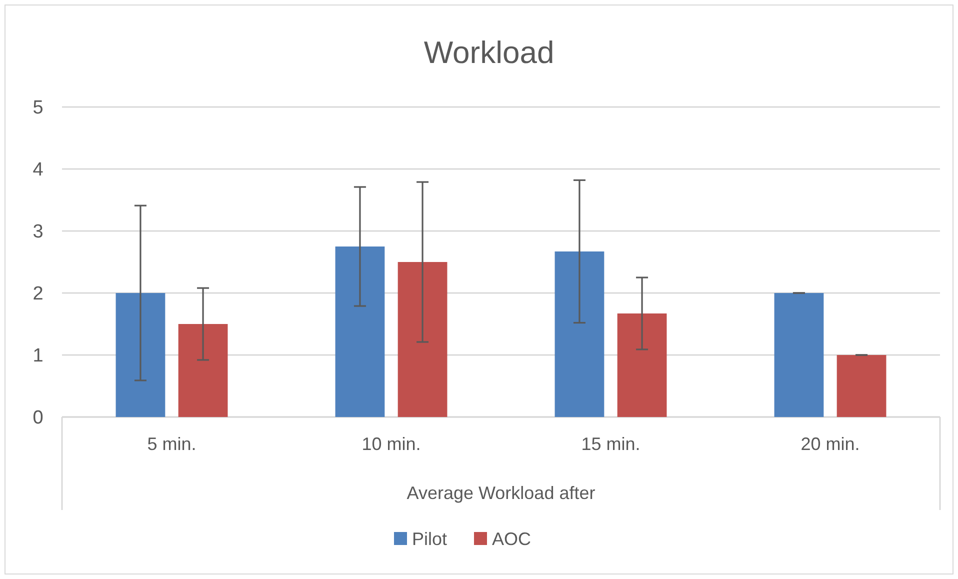 The height and width of the screenshot is (579, 958). I want to click on y-tick-label: 3, so click(38, 232).